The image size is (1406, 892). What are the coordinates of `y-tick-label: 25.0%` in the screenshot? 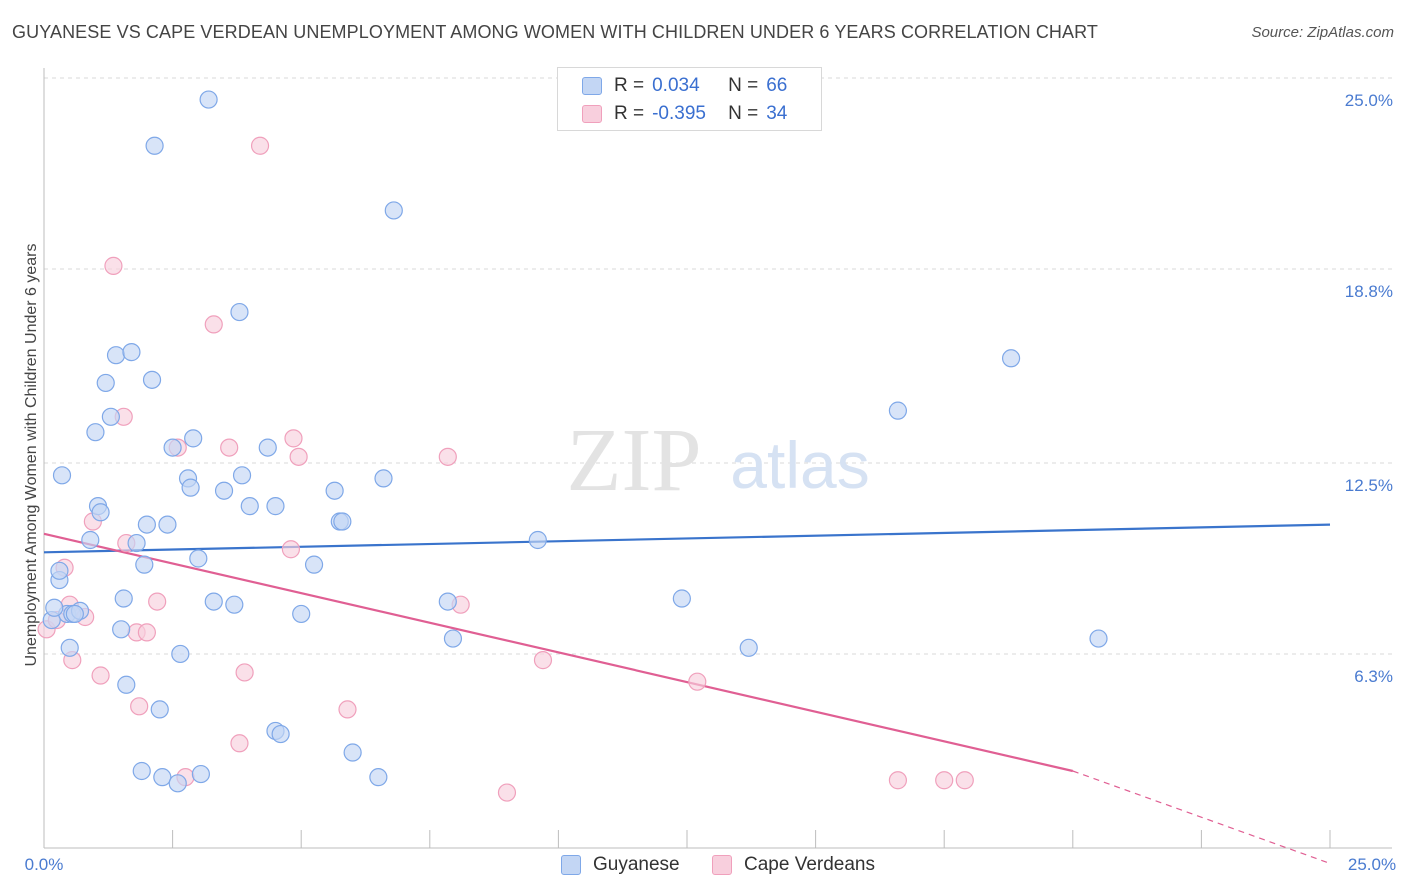 It's located at (1369, 100).